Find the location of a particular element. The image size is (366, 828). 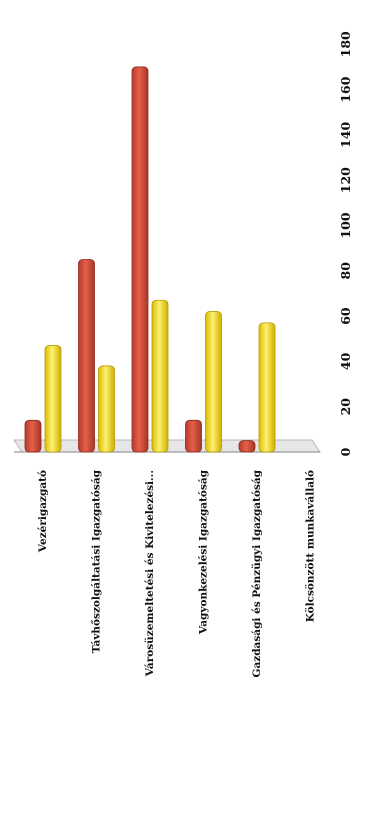

value-tick-label: 0 is located at coordinates (345, 451).